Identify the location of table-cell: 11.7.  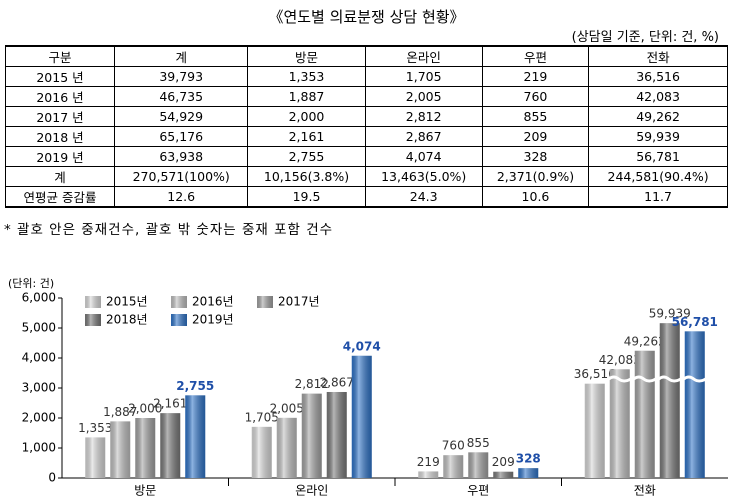
(658, 197).